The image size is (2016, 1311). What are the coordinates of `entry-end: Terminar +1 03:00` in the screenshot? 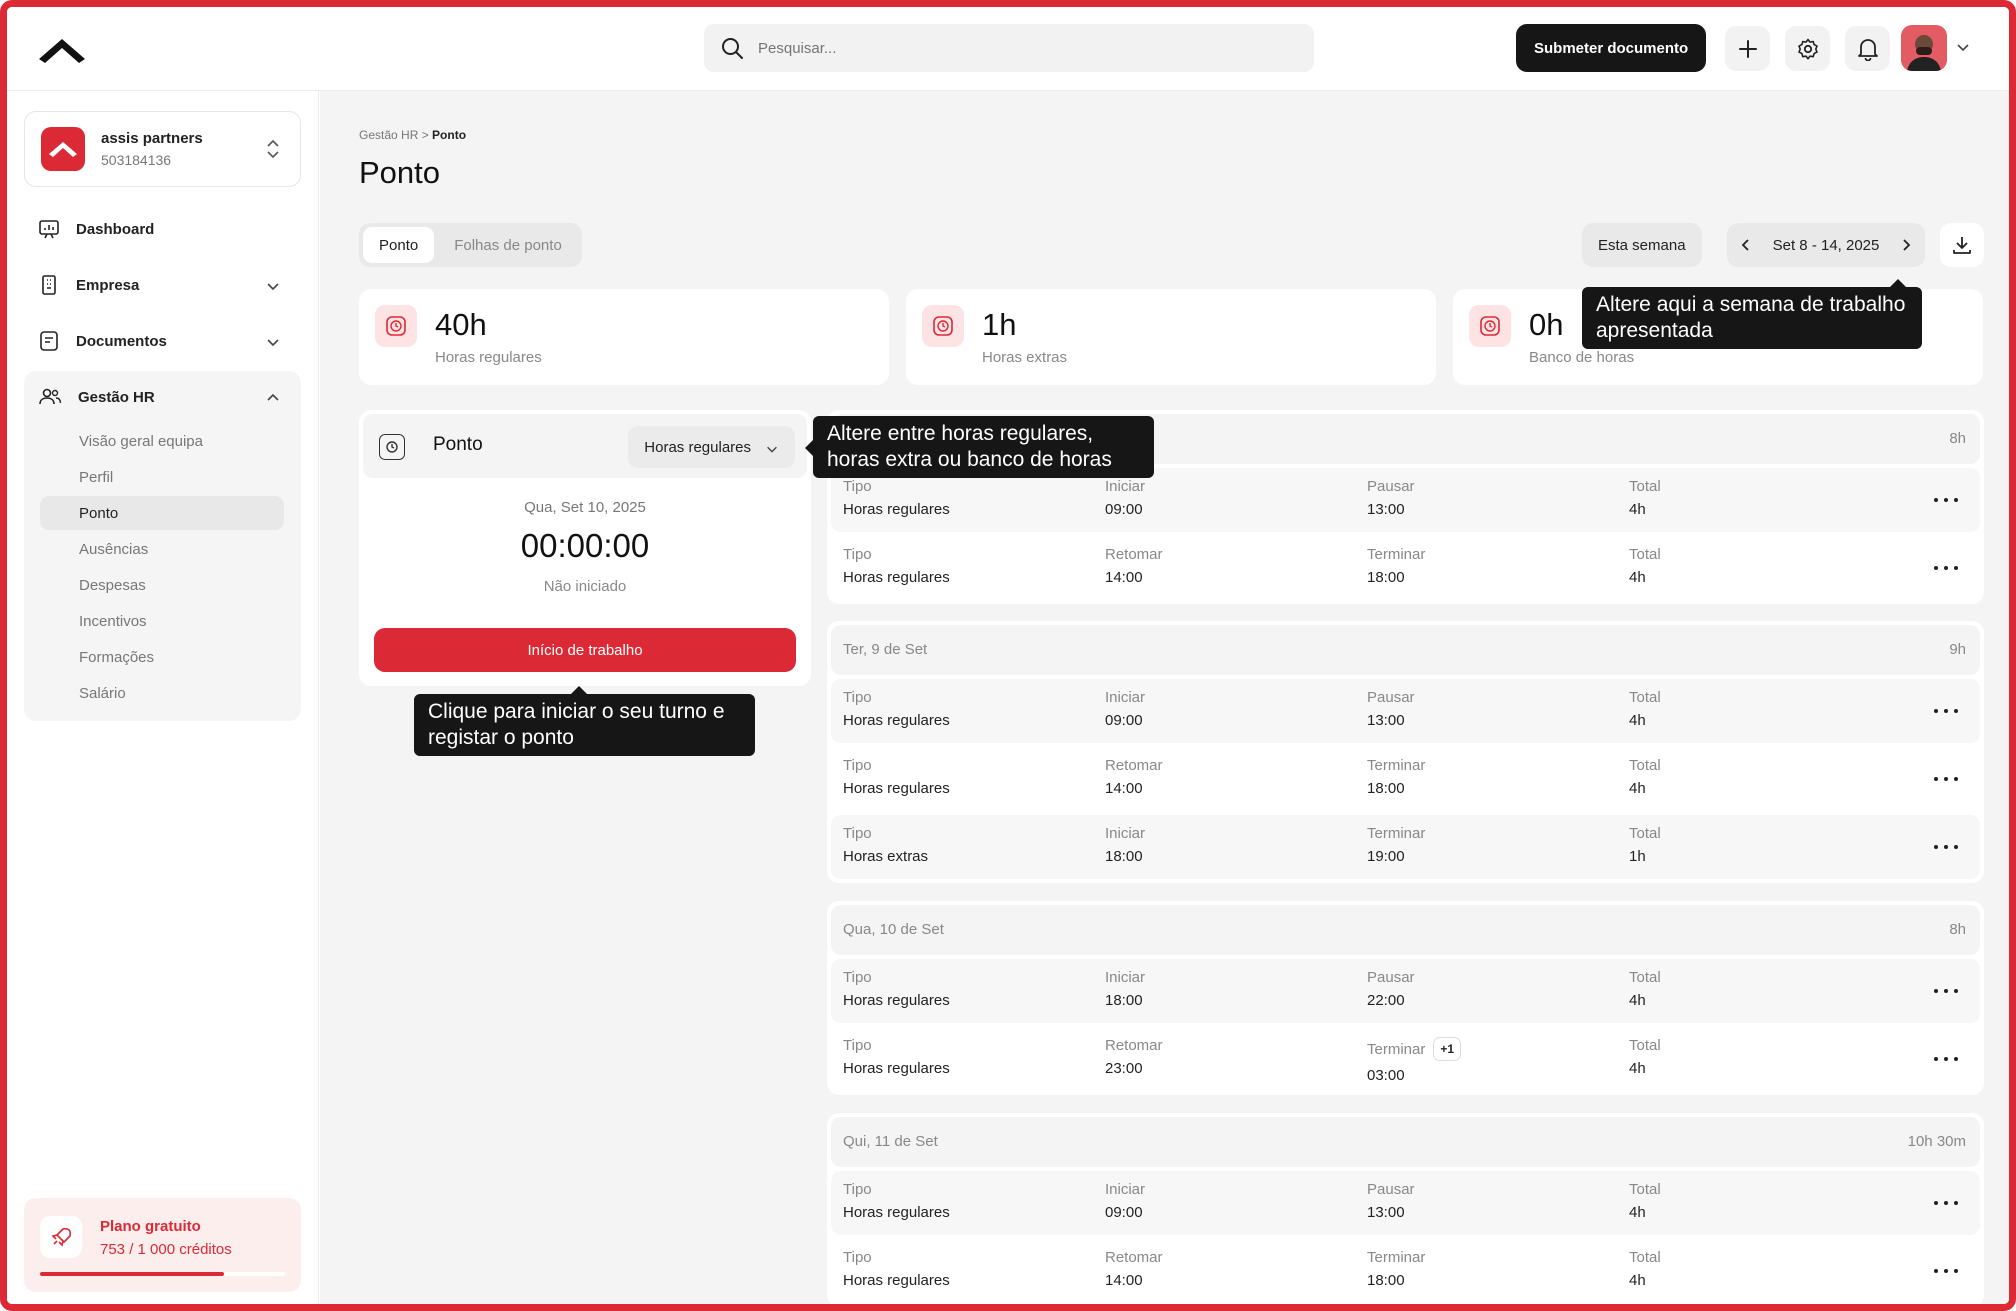 It's located at (1414, 1060).